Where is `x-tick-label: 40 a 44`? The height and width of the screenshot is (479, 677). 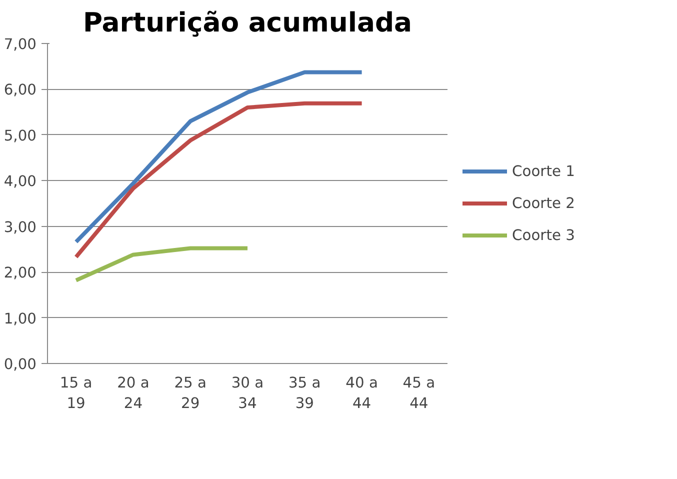 x-tick-label: 40 a 44 is located at coordinates (362, 393).